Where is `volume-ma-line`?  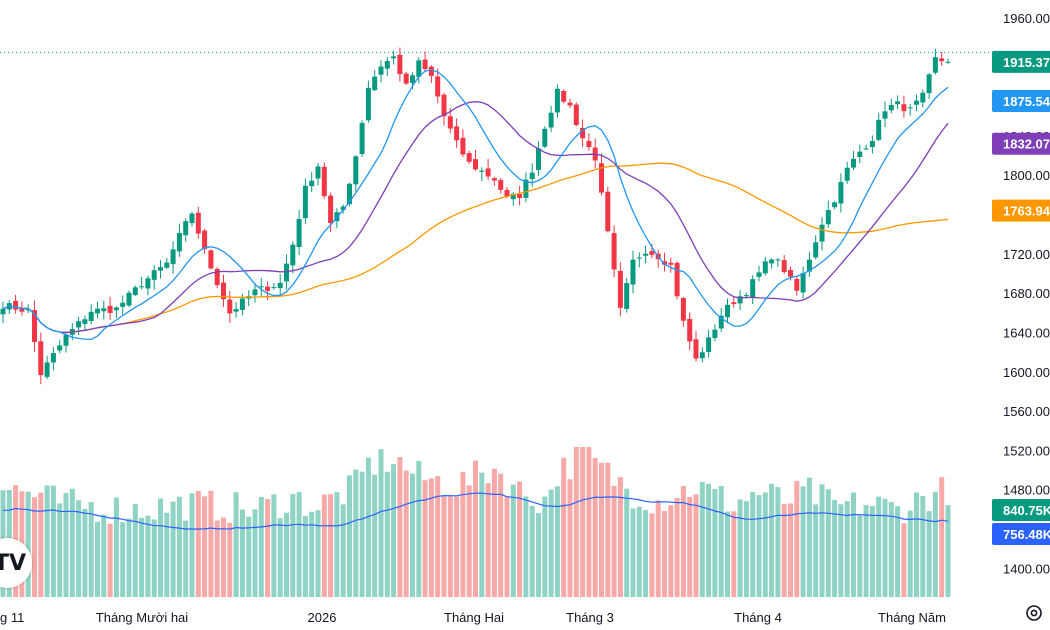 volume-ma-line is located at coordinates (475, 511).